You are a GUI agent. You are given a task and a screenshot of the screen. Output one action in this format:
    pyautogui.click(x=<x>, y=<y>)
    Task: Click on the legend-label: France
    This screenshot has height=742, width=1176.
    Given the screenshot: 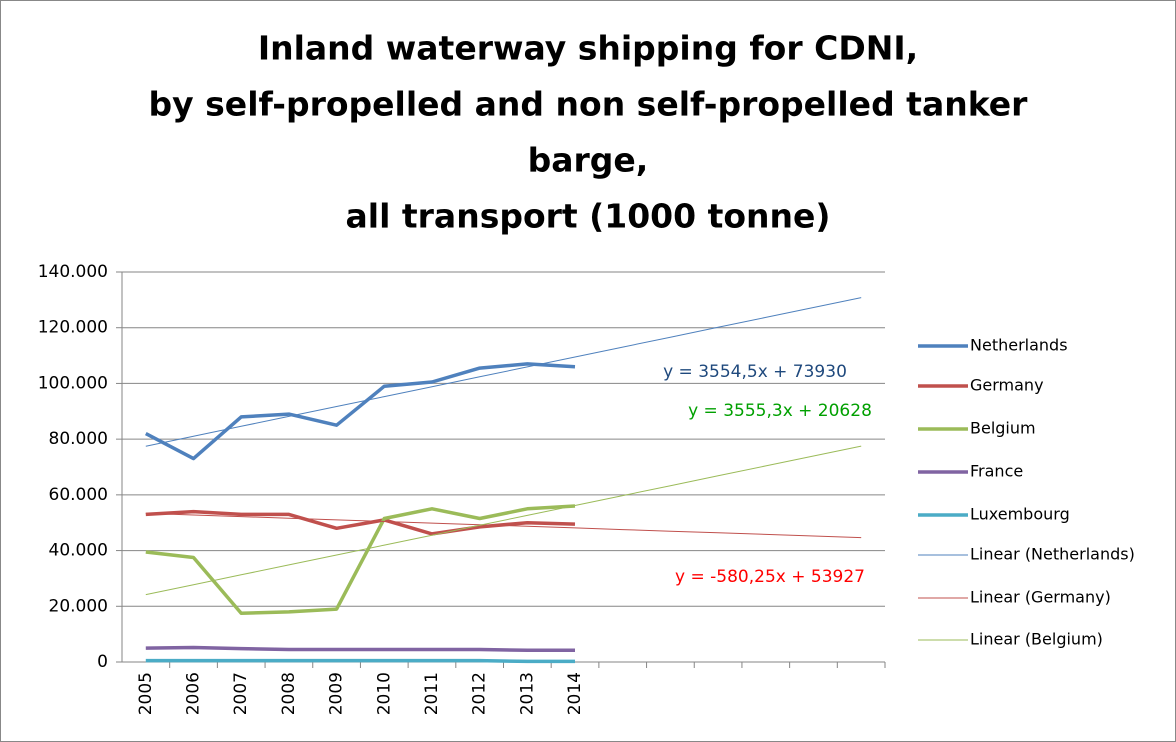 What is the action you would take?
    pyautogui.click(x=996, y=471)
    